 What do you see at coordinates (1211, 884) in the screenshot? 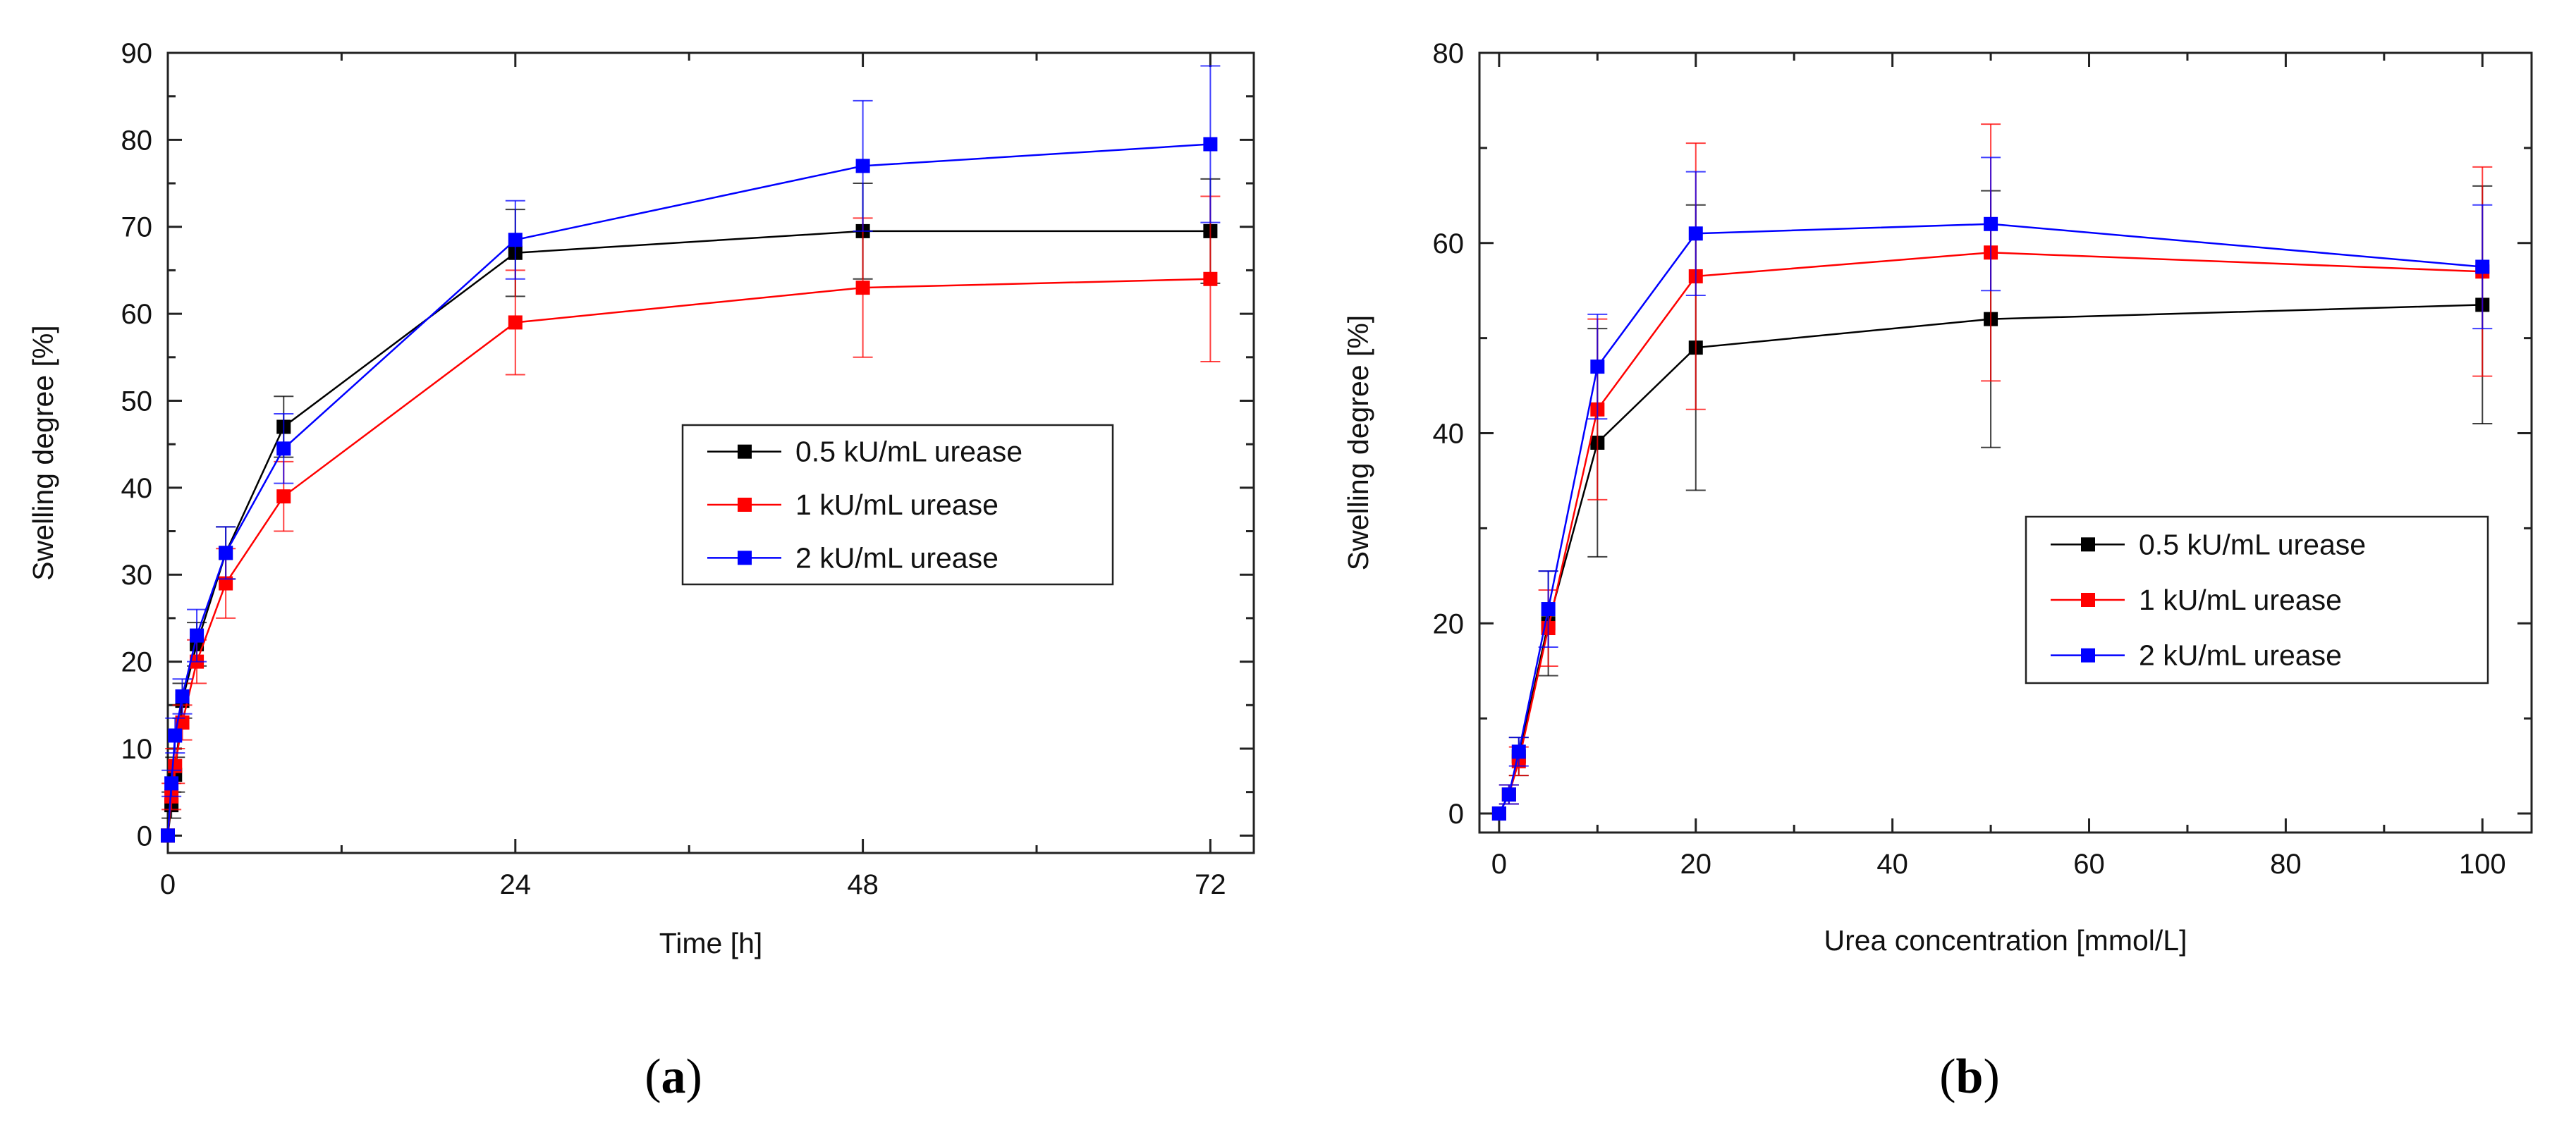
I see `x-tick-label: 72` at bounding box center [1211, 884].